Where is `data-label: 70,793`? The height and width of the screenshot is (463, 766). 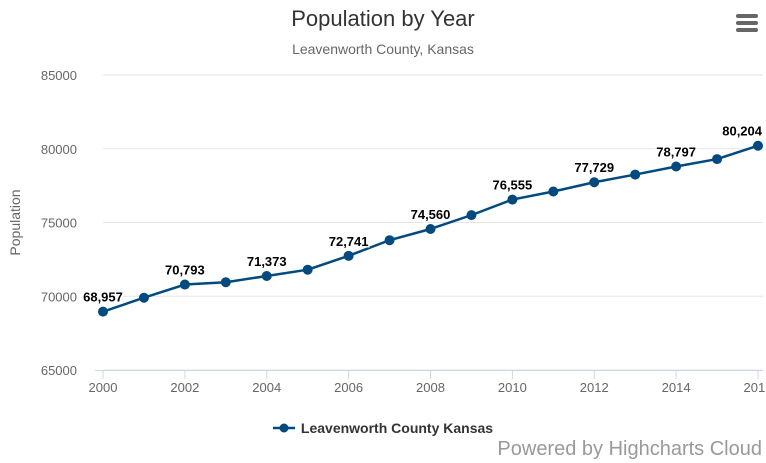 data-label: 70,793 is located at coordinates (185, 270).